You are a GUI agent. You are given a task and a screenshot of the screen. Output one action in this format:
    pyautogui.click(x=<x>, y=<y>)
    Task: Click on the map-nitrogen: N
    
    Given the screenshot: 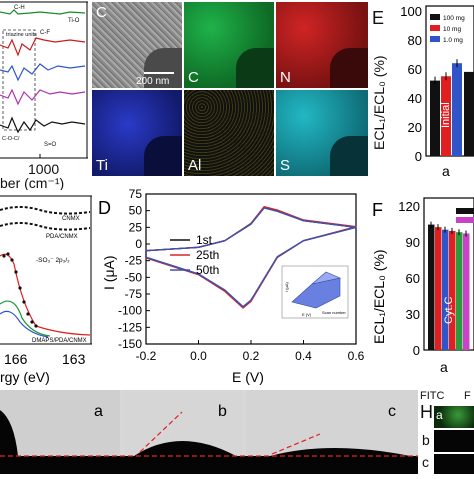 What is the action you would take?
    pyautogui.click(x=322, y=45)
    